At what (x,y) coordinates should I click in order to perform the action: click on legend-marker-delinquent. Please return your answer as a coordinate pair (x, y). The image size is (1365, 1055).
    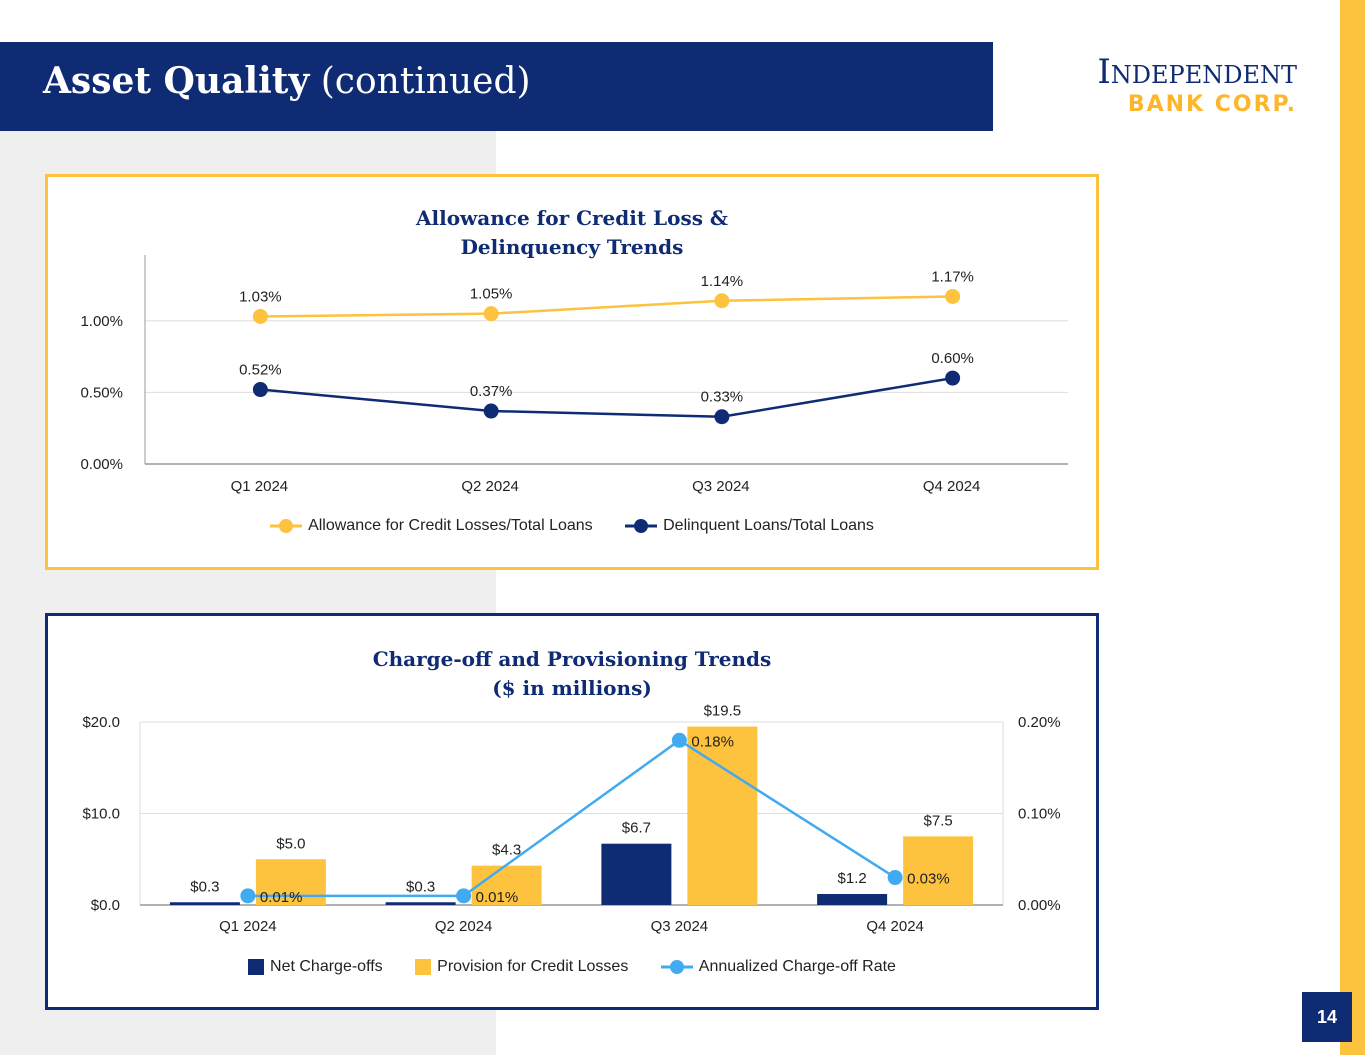
    Looking at the image, I should click on (641, 525).